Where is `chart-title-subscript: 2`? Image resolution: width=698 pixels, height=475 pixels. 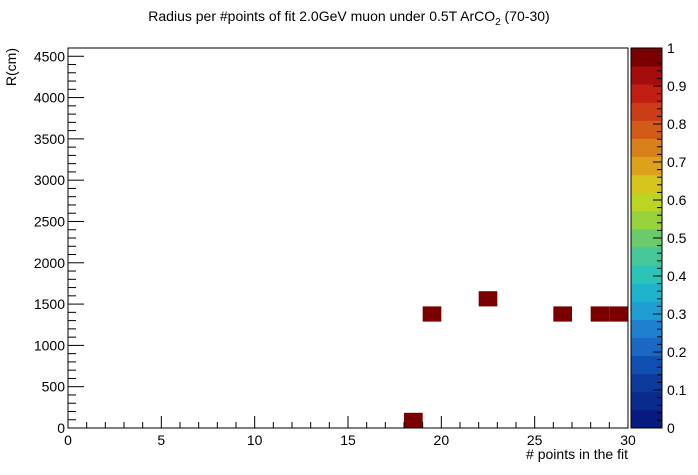 chart-title-subscript: 2 is located at coordinates (498, 22).